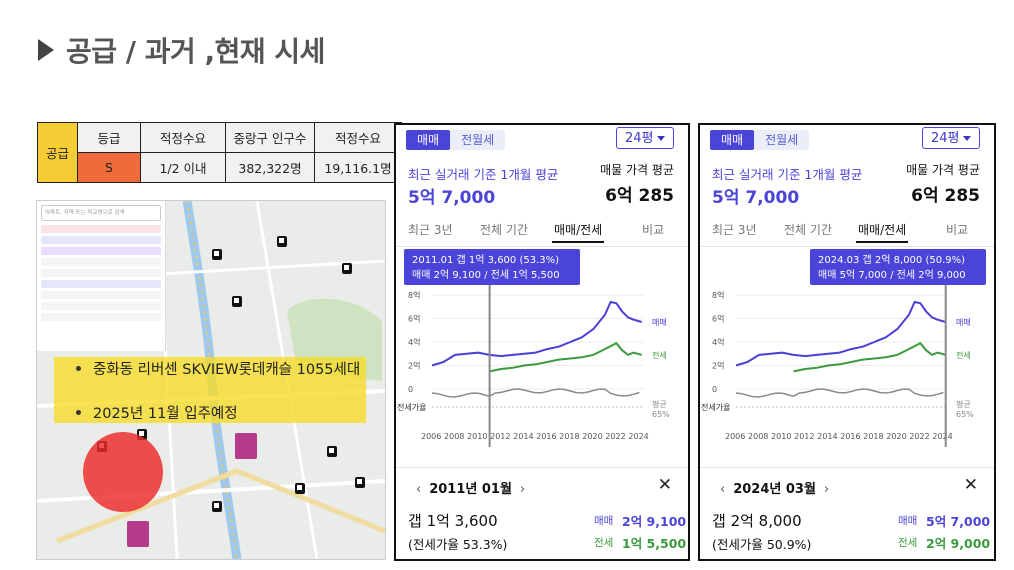 The width and height of the screenshot is (1014, 570). Describe the element at coordinates (654, 543) in the screenshot. I see `jeonse-value: 1억 5,500` at that location.